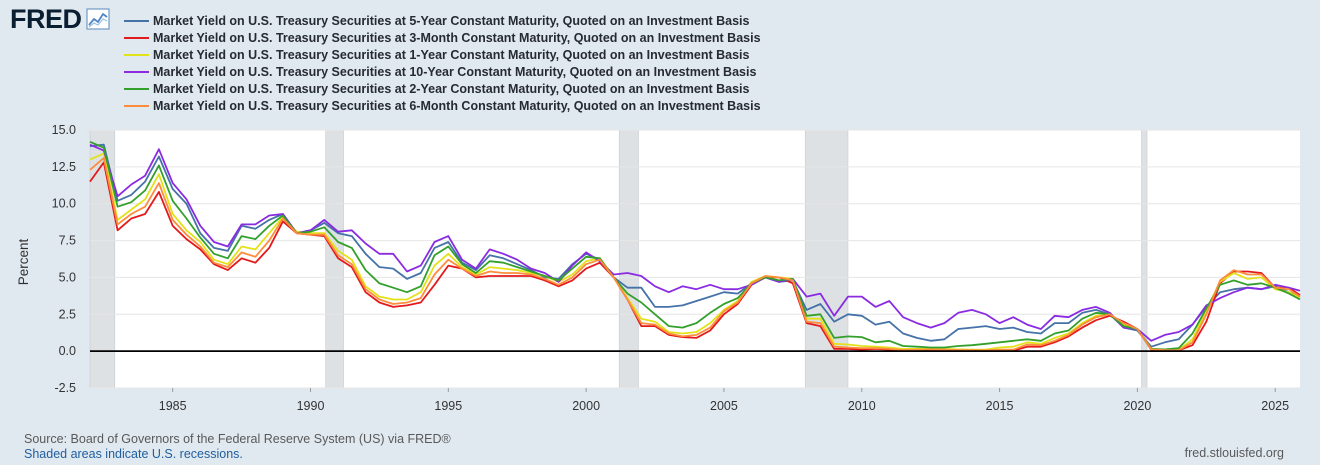 Image resolution: width=1320 pixels, height=465 pixels. What do you see at coordinates (64, 130) in the screenshot?
I see `y-tick-label: 15.0` at bounding box center [64, 130].